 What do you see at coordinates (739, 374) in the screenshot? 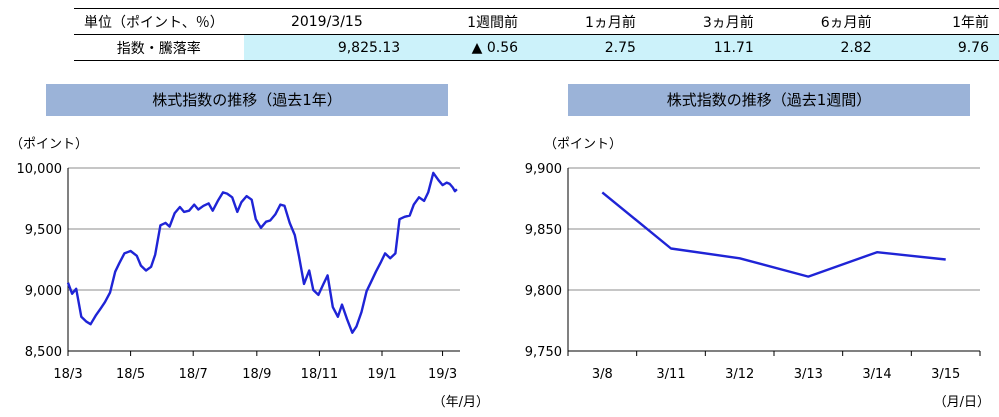
I see `x-tick-label: 3/12` at bounding box center [739, 374].